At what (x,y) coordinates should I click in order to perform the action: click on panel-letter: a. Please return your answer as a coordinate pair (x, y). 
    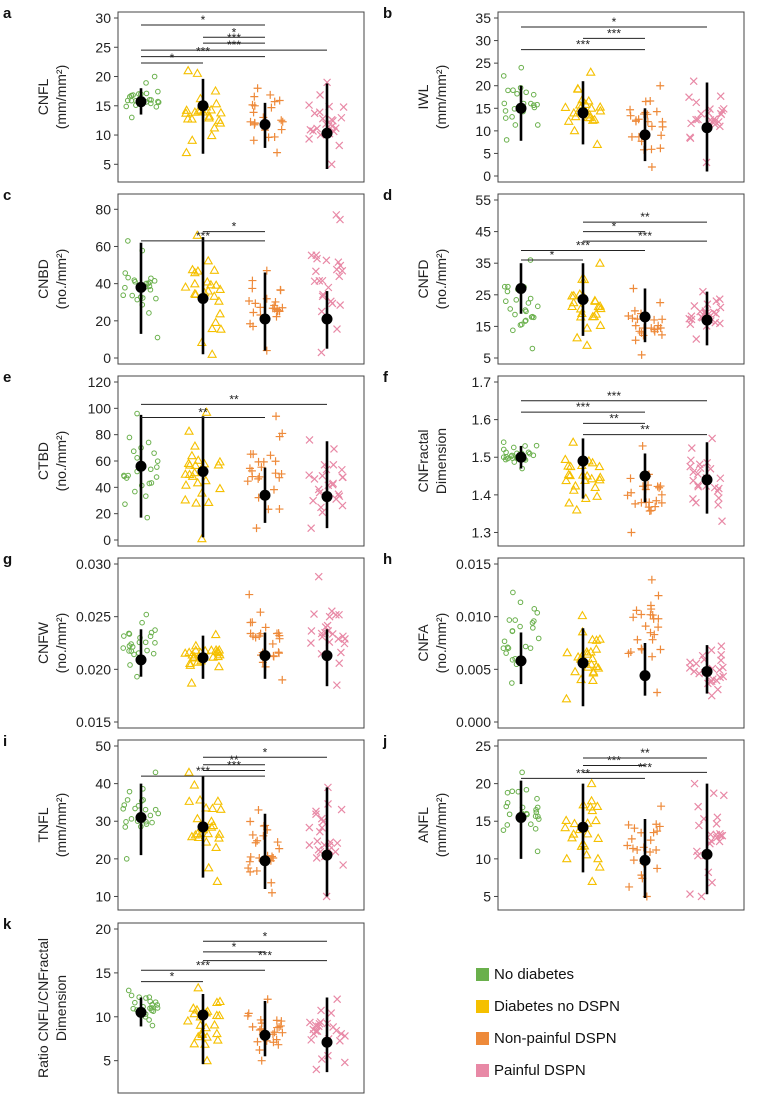
    Looking at the image, I should click on (7, 13).